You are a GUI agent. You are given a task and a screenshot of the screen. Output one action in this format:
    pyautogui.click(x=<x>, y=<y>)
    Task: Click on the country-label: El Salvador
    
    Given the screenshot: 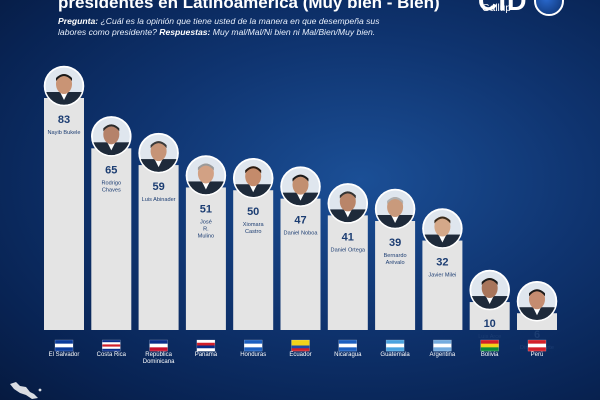 What is the action you would take?
    pyautogui.click(x=64, y=355)
    